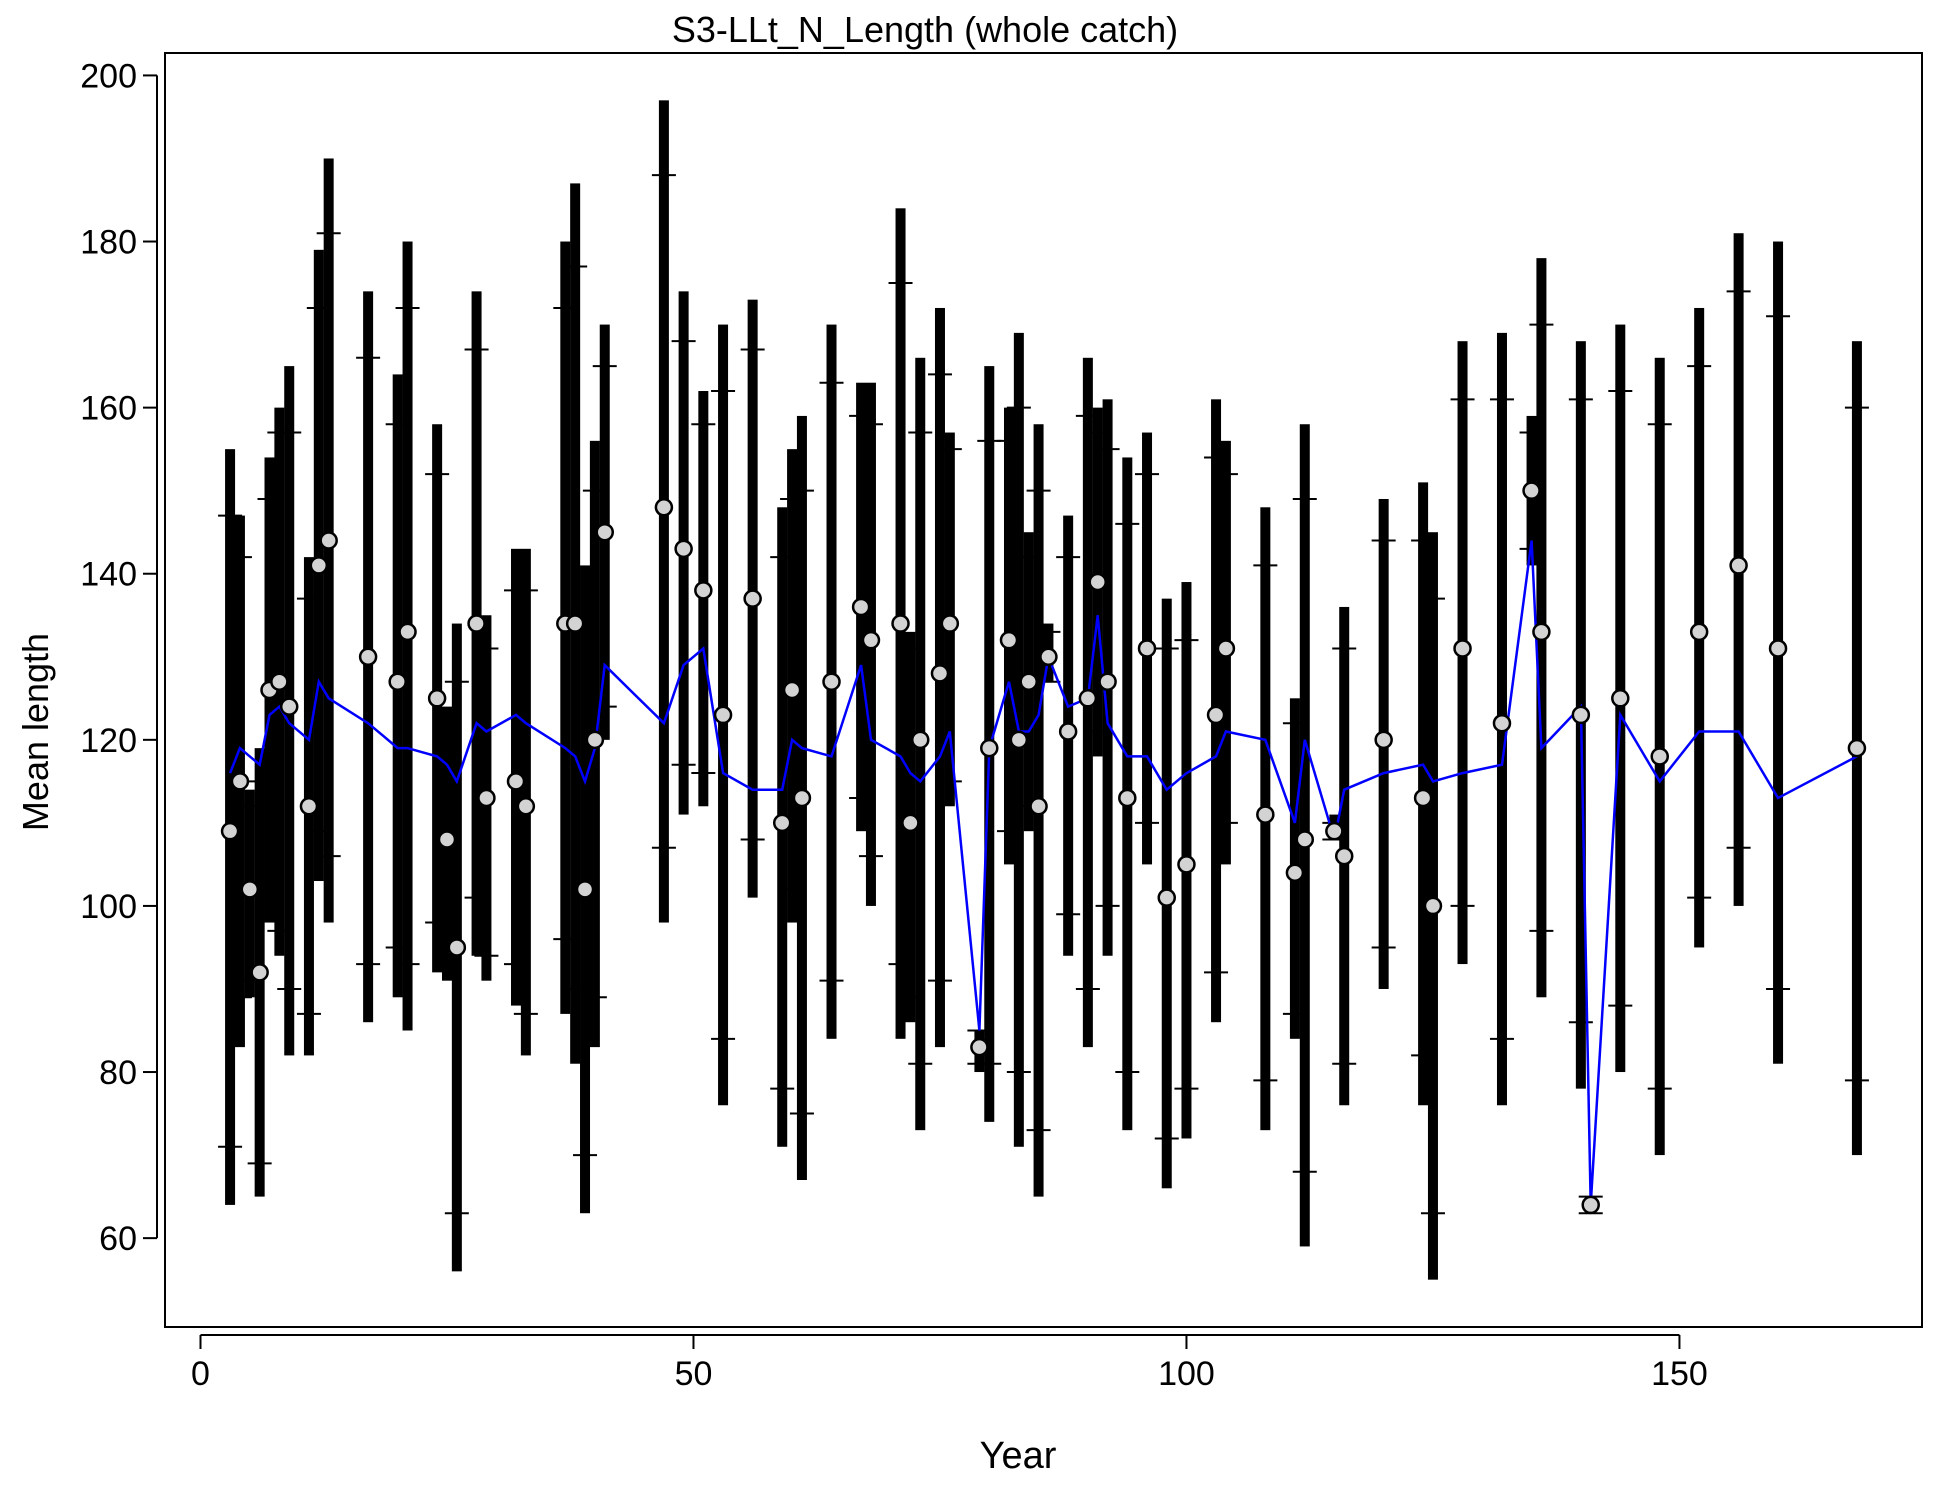 This screenshot has height=1500, width=1950. I want to click on y-tick-label: 140, so click(108, 575).